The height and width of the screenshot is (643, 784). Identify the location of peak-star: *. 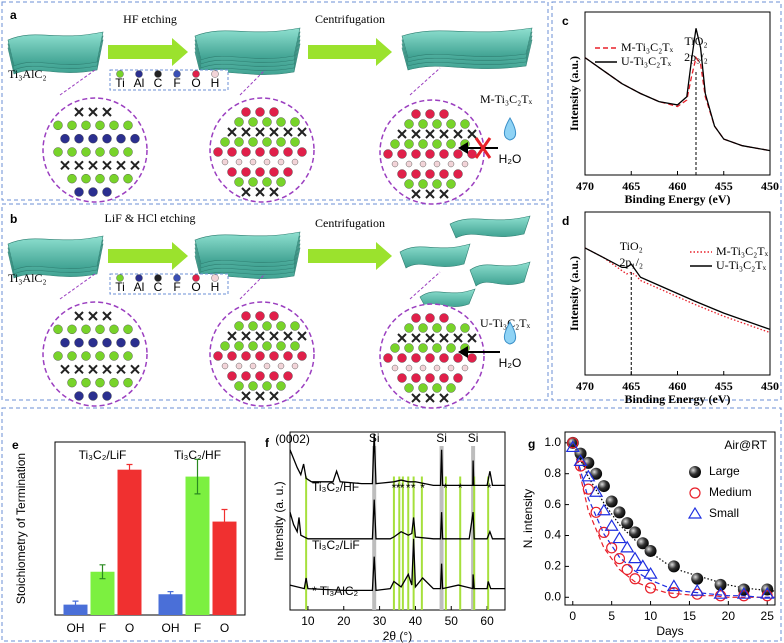
(445, 488).